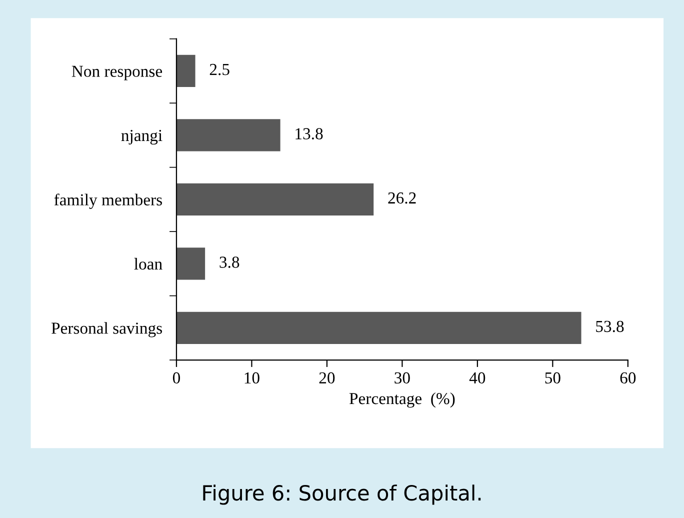 The image size is (684, 518). I want to click on y-tick-label: Non response, so click(117, 73).